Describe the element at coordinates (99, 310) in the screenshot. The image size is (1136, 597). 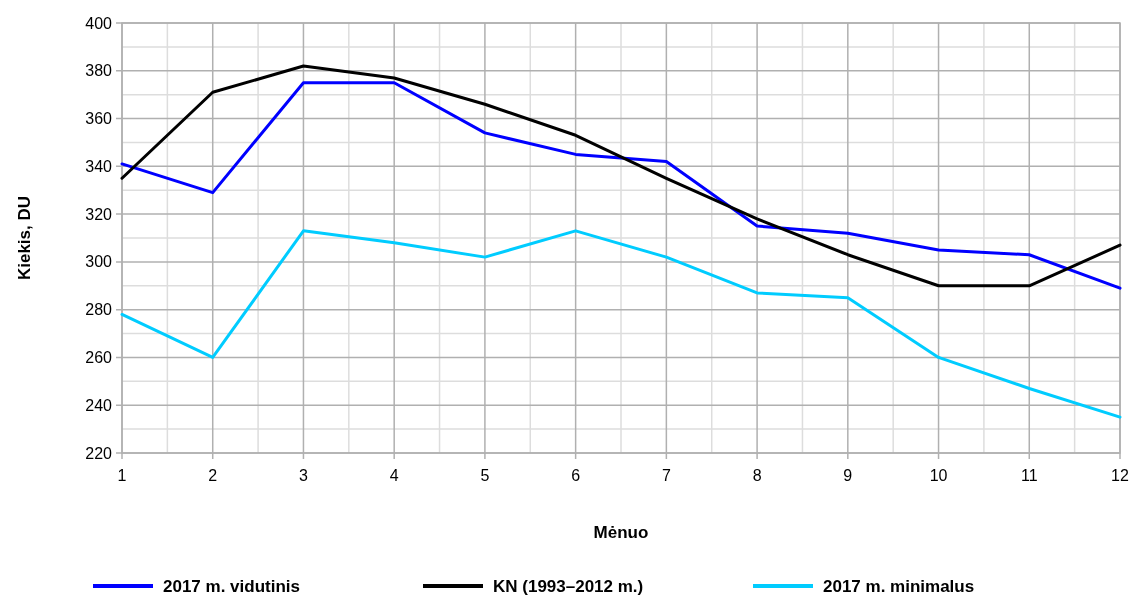
I see `y-tick-label: 280` at that location.